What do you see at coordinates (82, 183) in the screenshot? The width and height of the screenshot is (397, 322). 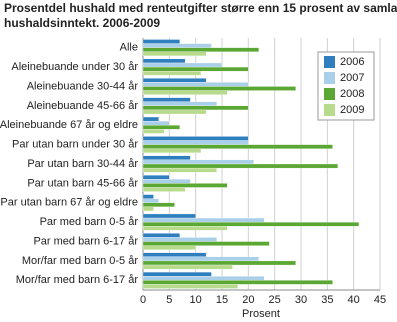 I see `y-tick-label: Par utan barn 45-66 år` at bounding box center [82, 183].